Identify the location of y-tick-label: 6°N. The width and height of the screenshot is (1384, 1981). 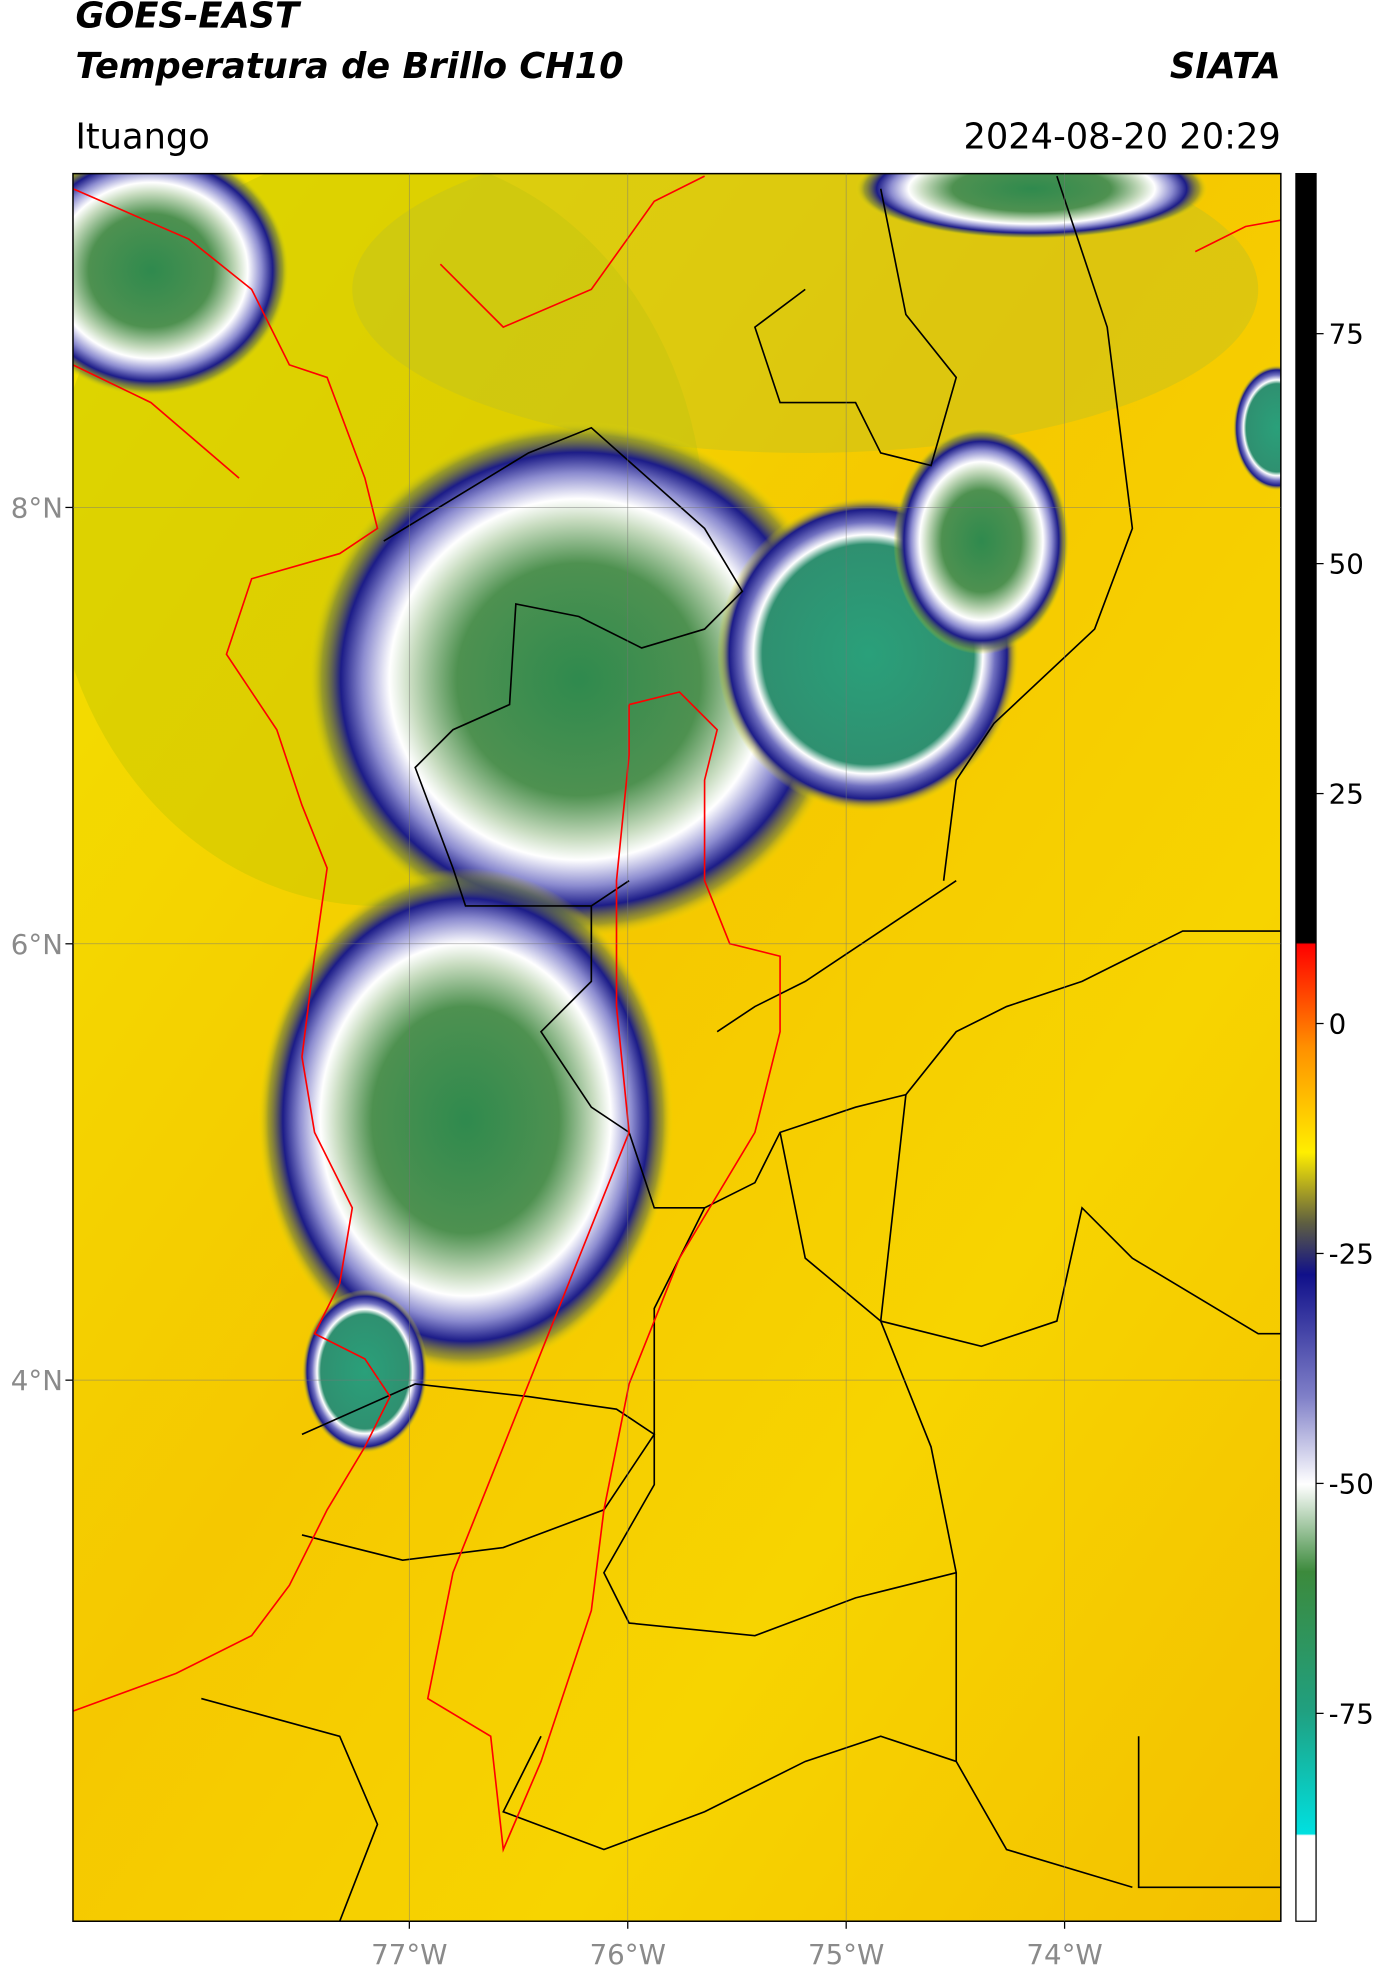
(37, 944).